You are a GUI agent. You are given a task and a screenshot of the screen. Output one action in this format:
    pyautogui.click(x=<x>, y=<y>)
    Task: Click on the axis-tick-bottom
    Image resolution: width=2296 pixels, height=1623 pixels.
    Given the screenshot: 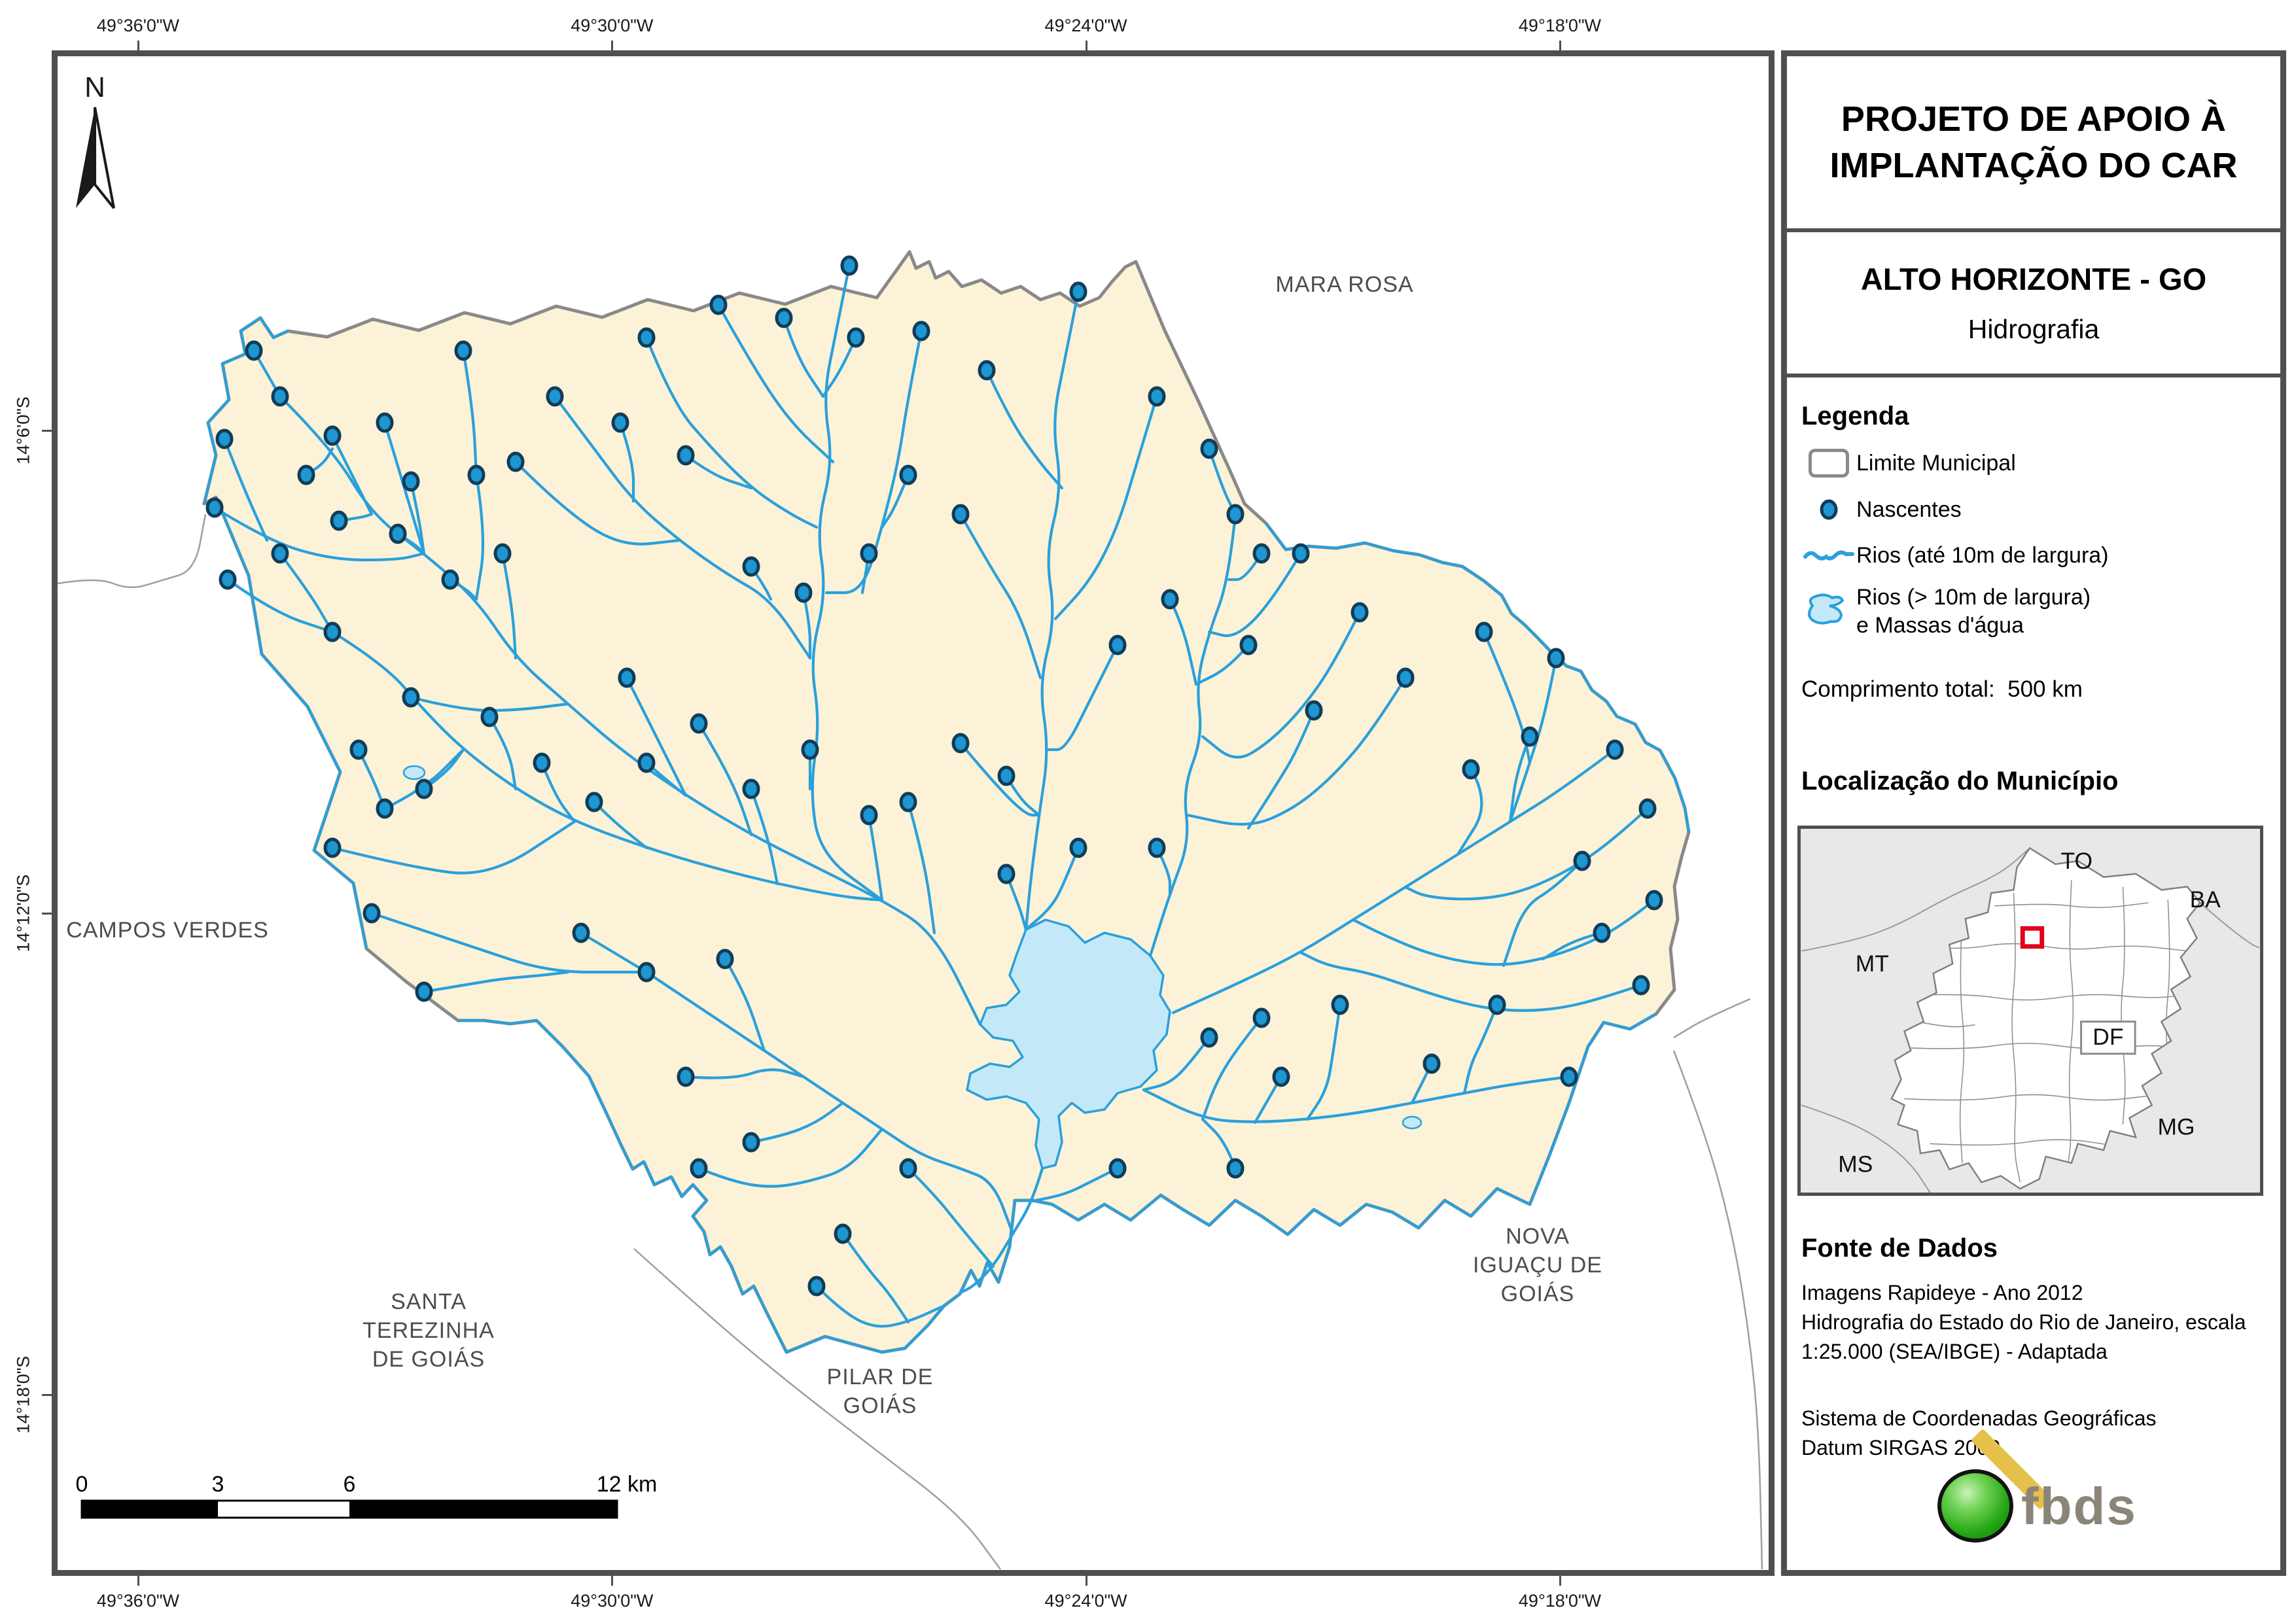 What is the action you would take?
    pyautogui.click(x=138, y=1578)
    